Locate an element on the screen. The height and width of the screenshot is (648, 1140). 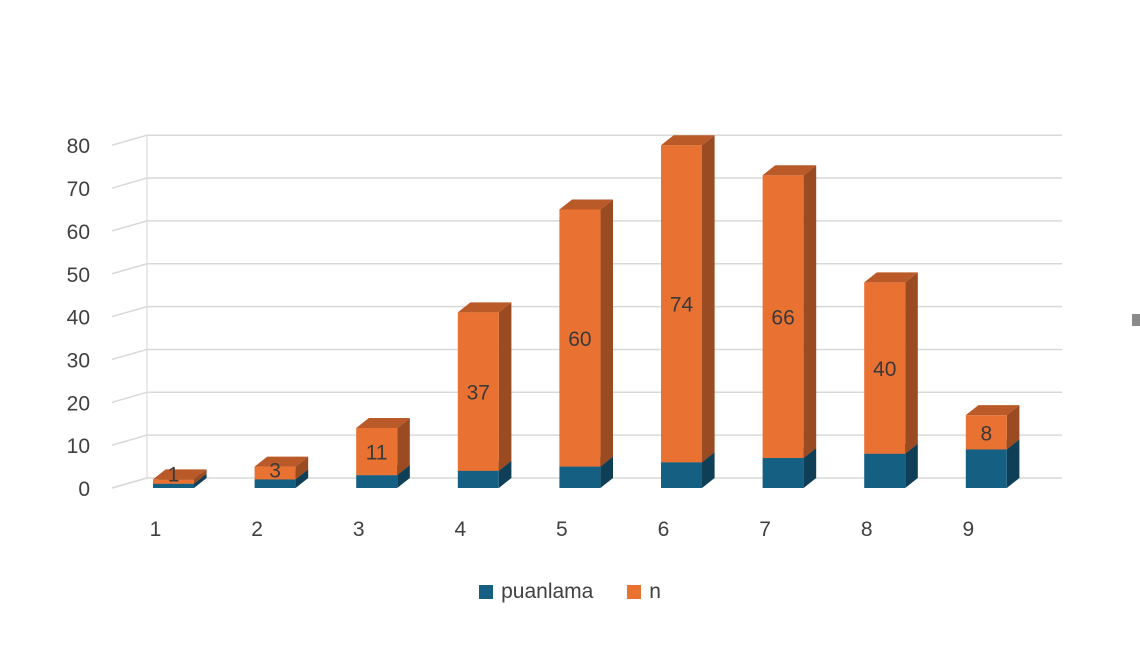
legend-item-puanlama: puanlama is located at coordinates (536, 592).